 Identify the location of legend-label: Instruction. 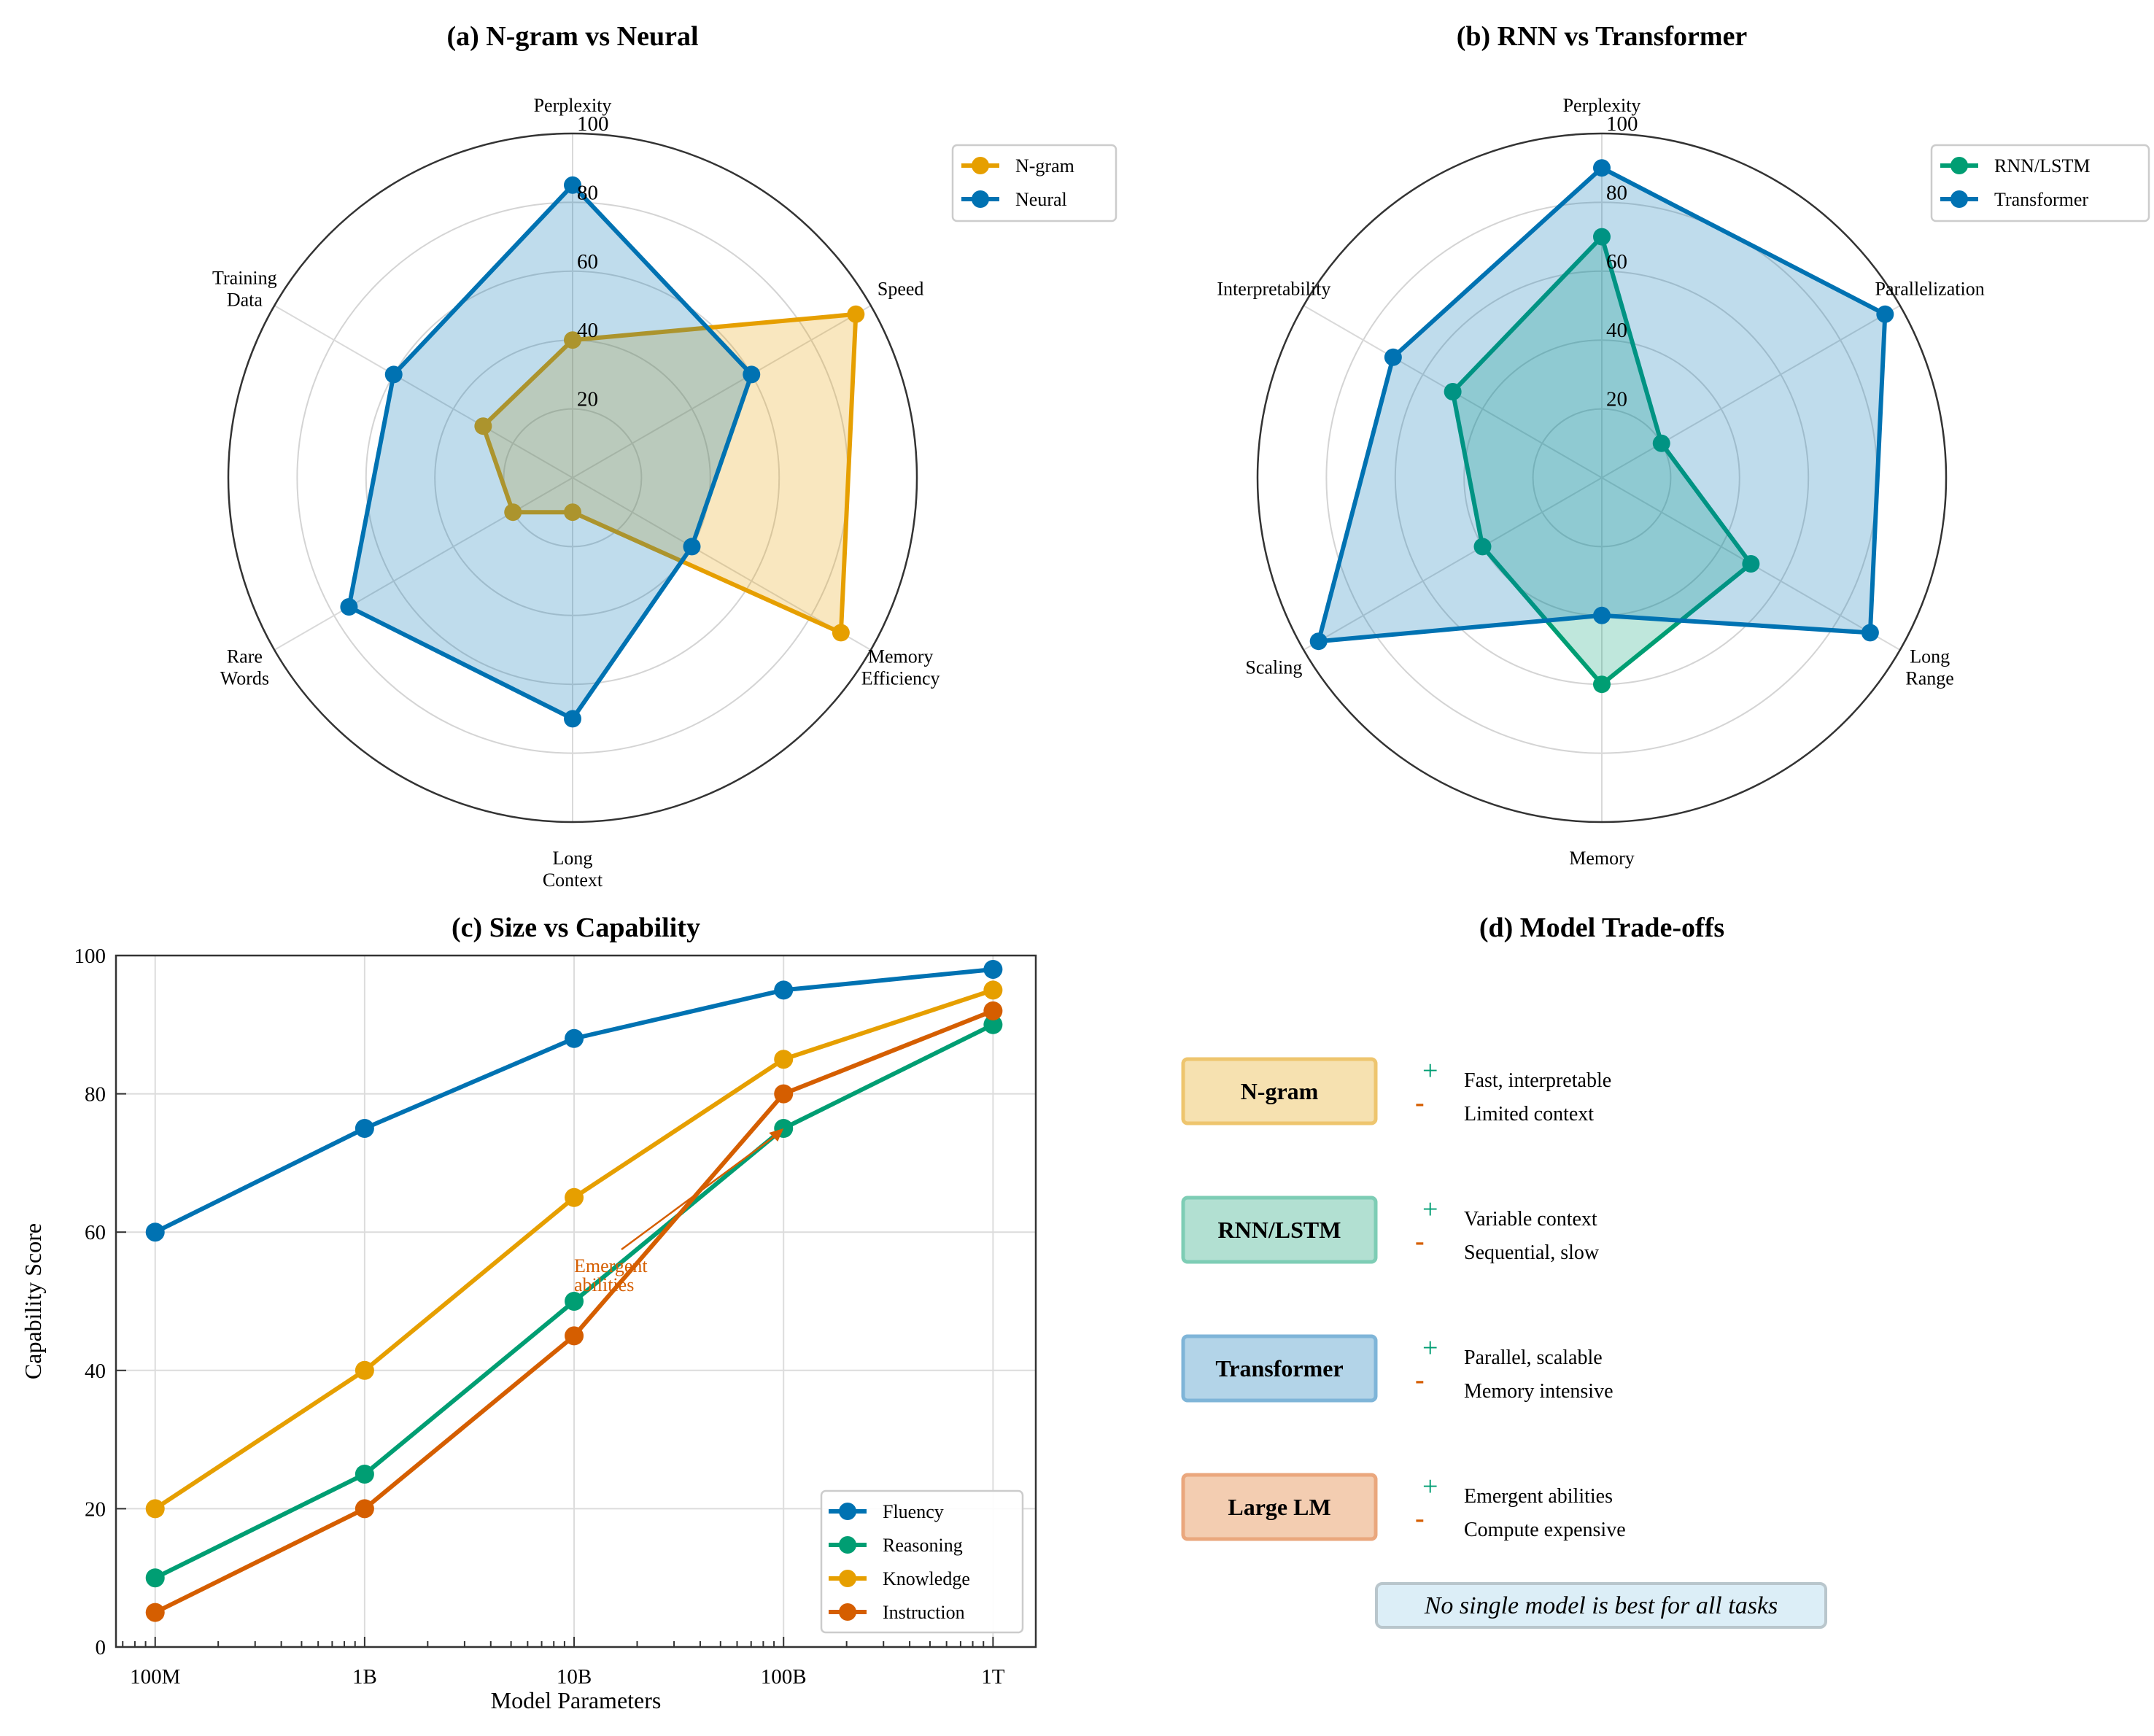
(924, 1612).